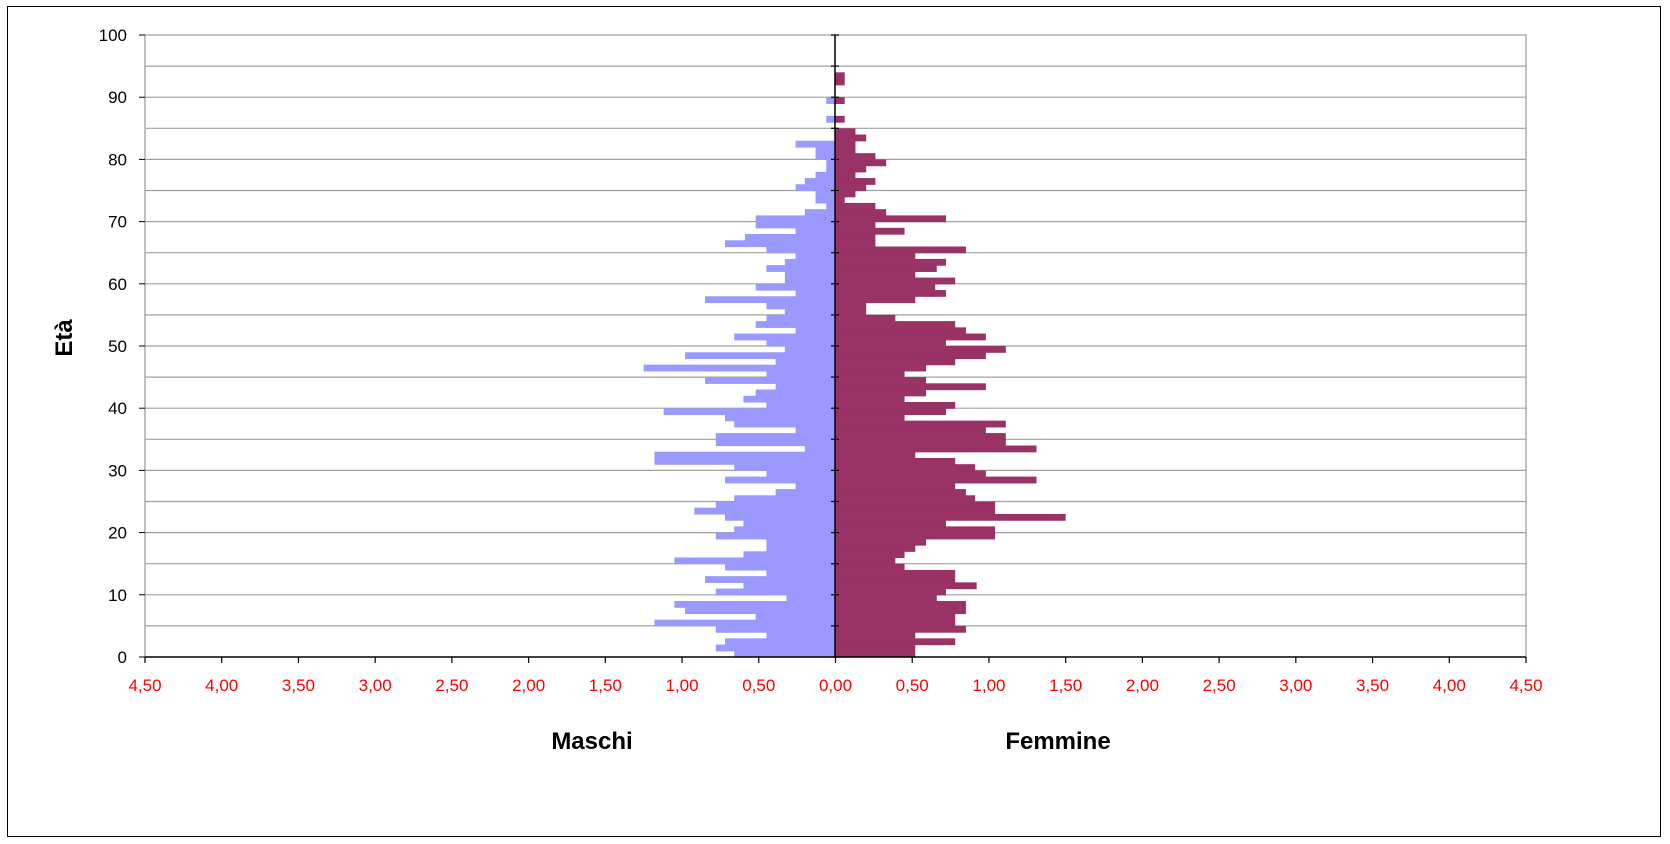 This screenshot has height=844, width=1670. I want to click on legend-label-femmine: Femmine, so click(1057, 741).